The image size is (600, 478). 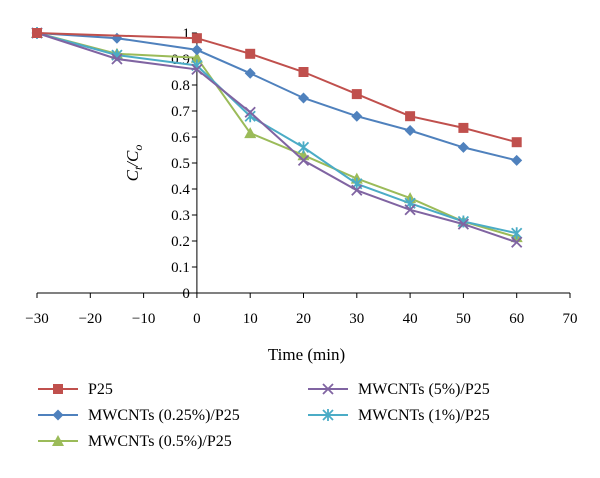 I want to click on x-tick-label: −10, so click(x=143, y=319).